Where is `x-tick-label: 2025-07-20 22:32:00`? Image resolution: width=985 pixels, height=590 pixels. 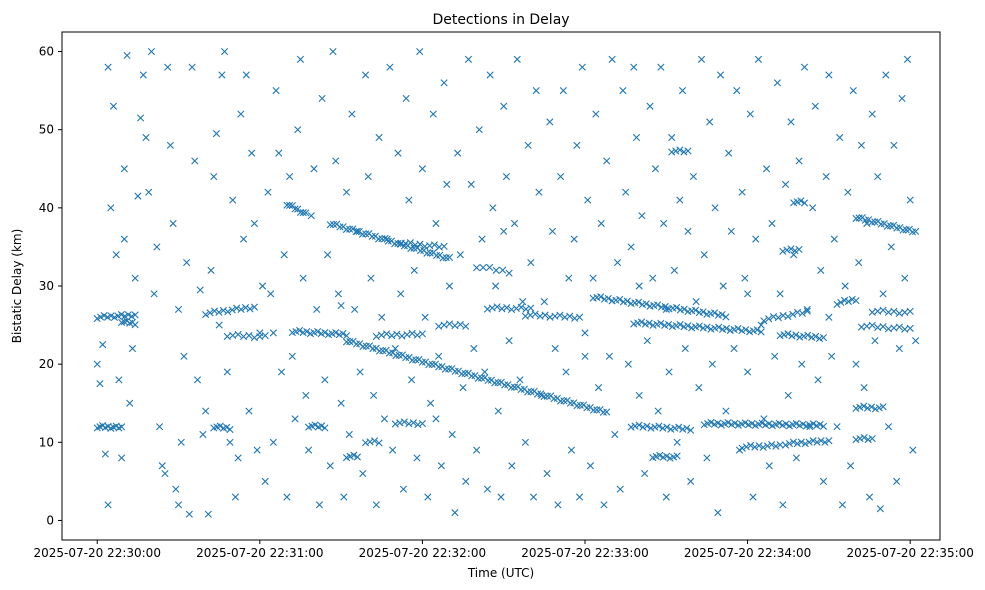
x-tick-label: 2025-07-20 22:32:00 is located at coordinates (422, 553).